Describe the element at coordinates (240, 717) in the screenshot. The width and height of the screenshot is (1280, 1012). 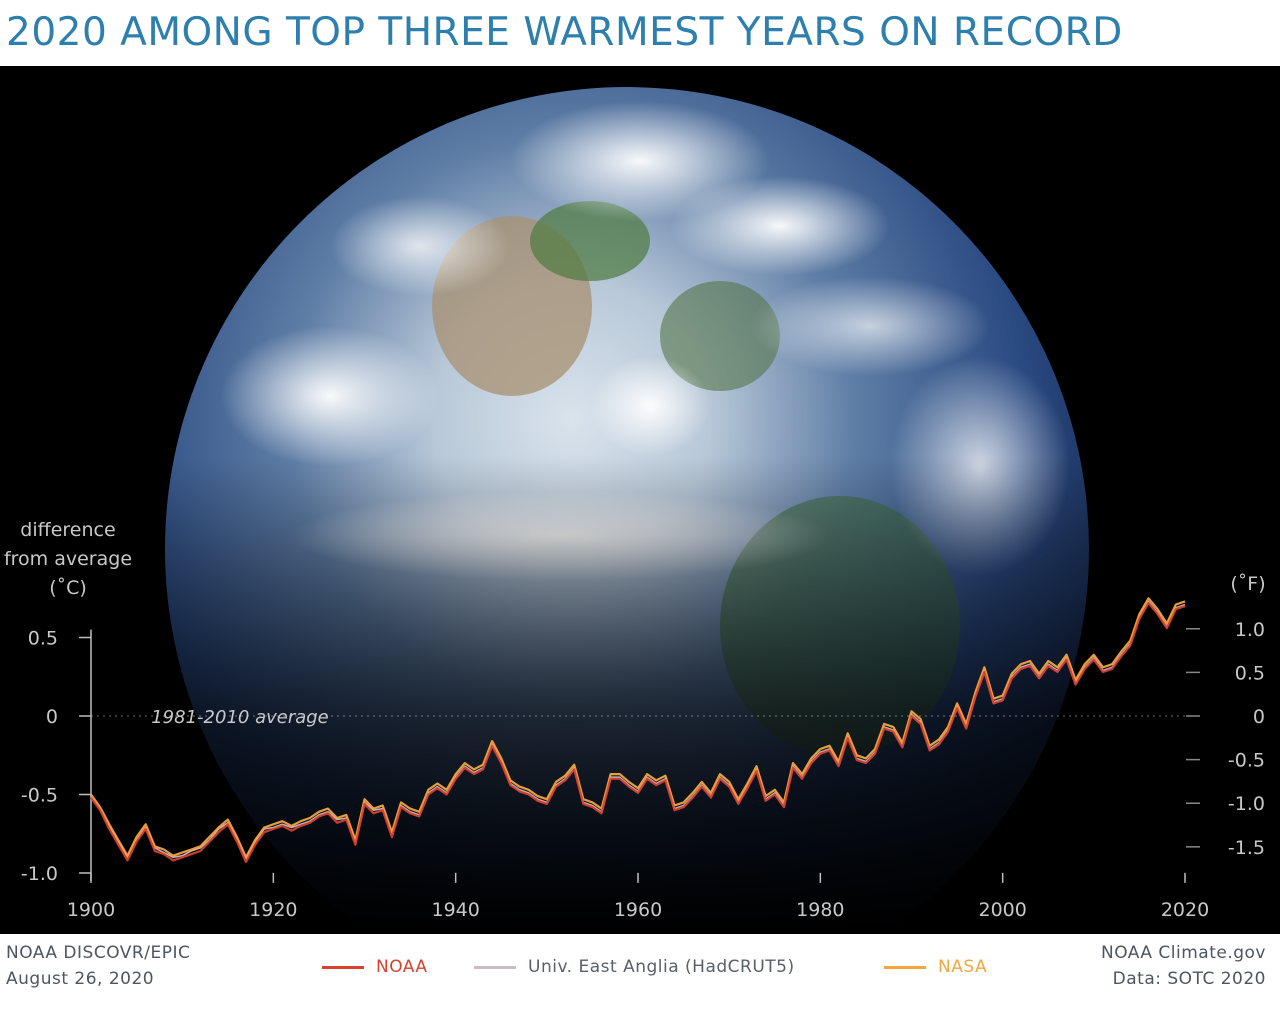
I see `baseline-label: 1981-2010 average` at that location.